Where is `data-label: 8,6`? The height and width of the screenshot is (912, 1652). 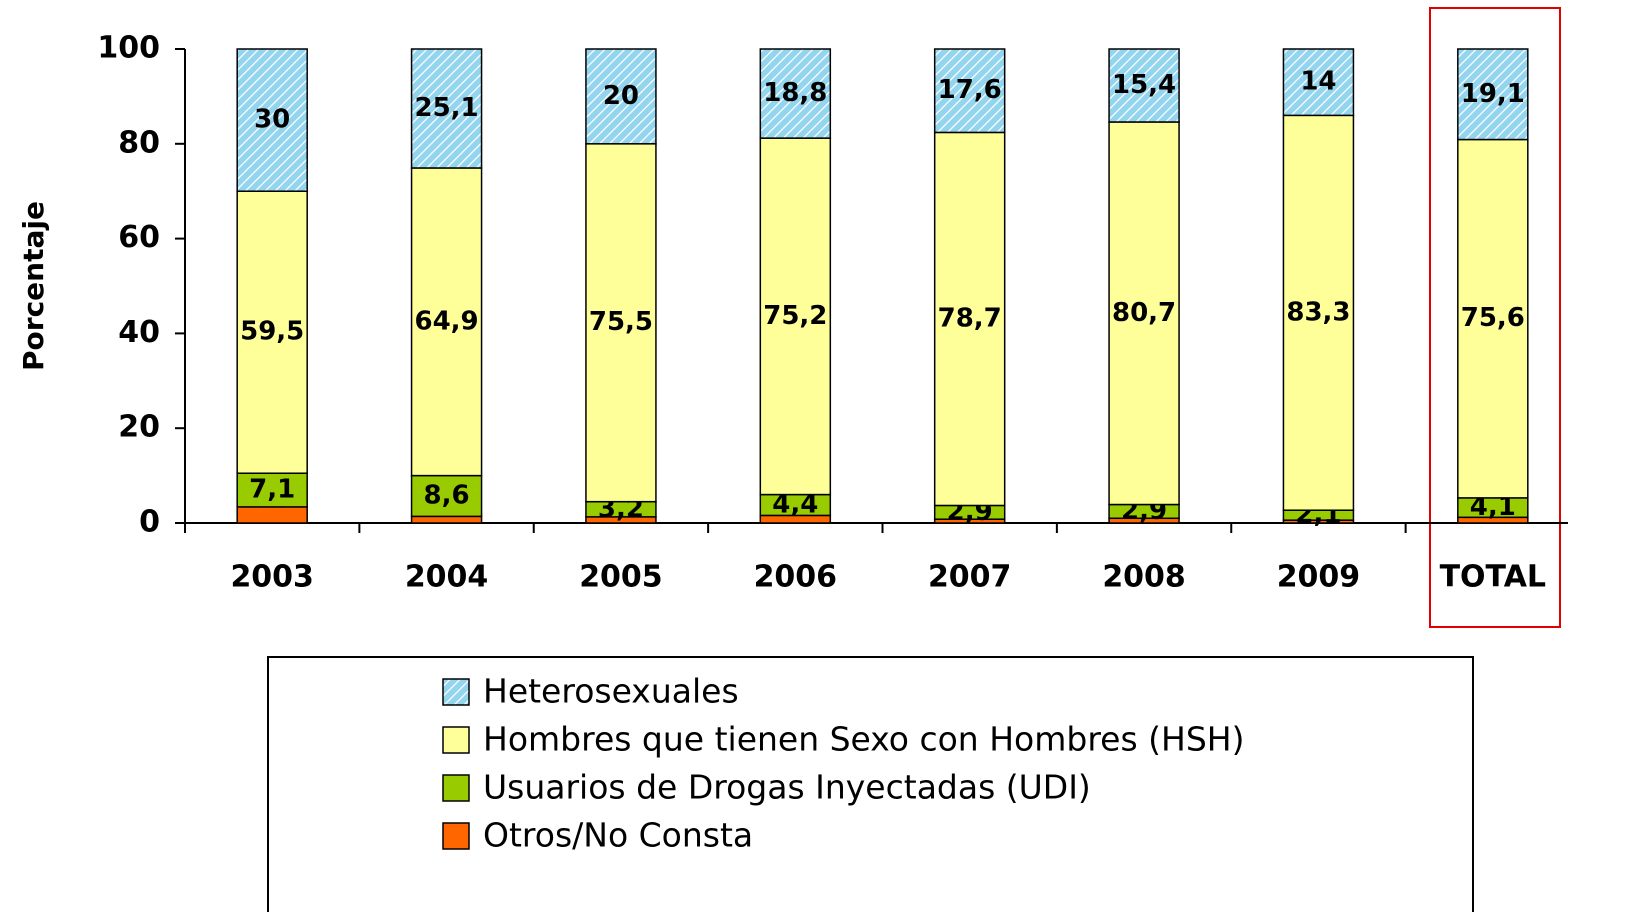 data-label: 8,6 is located at coordinates (447, 495).